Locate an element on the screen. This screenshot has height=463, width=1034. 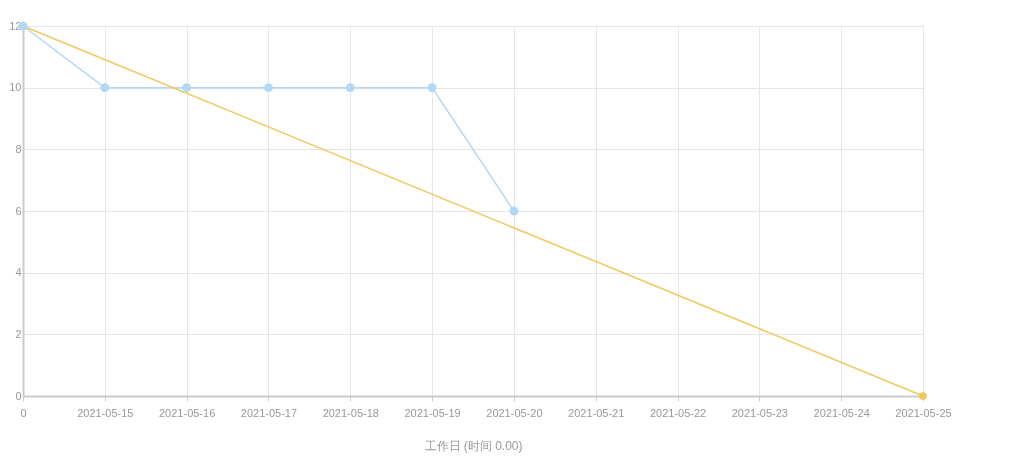
y-tick-label: 8 is located at coordinates (18, 148).